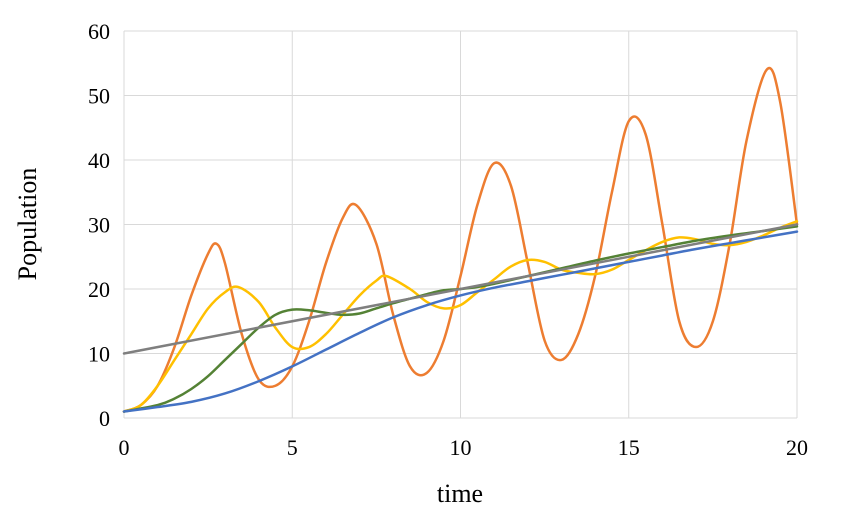 Image resolution: width=868 pixels, height=517 pixels. What do you see at coordinates (797, 447) in the screenshot?
I see `x-tick-label: 20` at bounding box center [797, 447].